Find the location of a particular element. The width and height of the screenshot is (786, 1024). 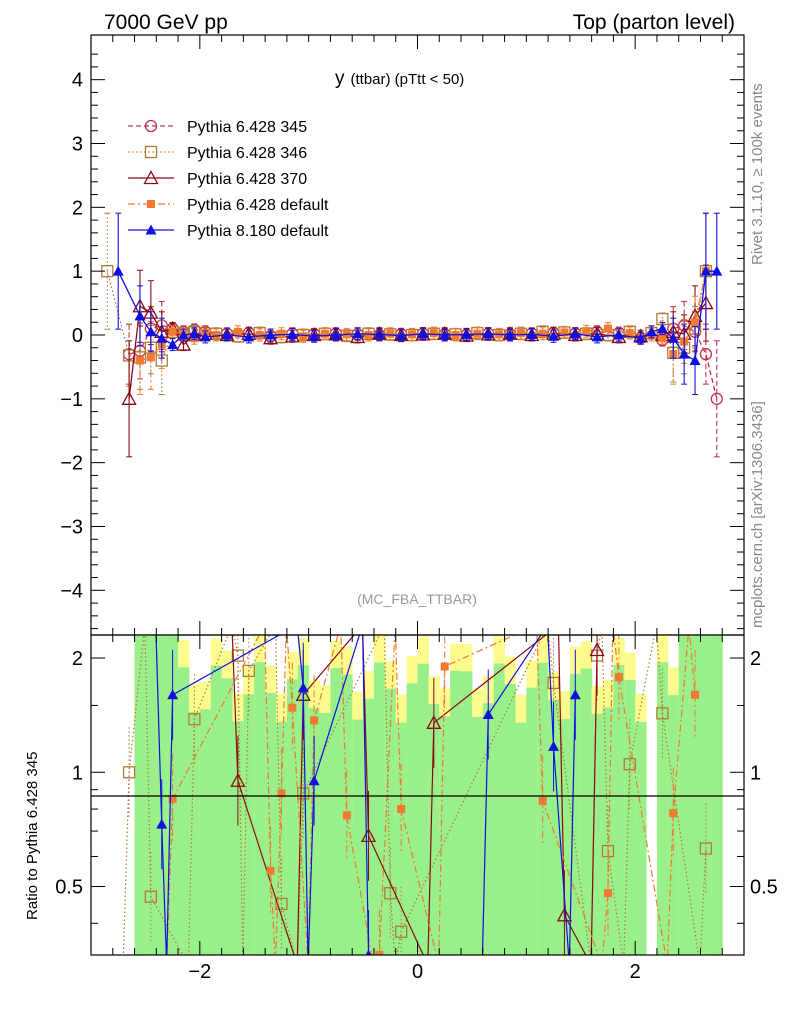

y-tick-label: −2 is located at coordinates (71, 464).